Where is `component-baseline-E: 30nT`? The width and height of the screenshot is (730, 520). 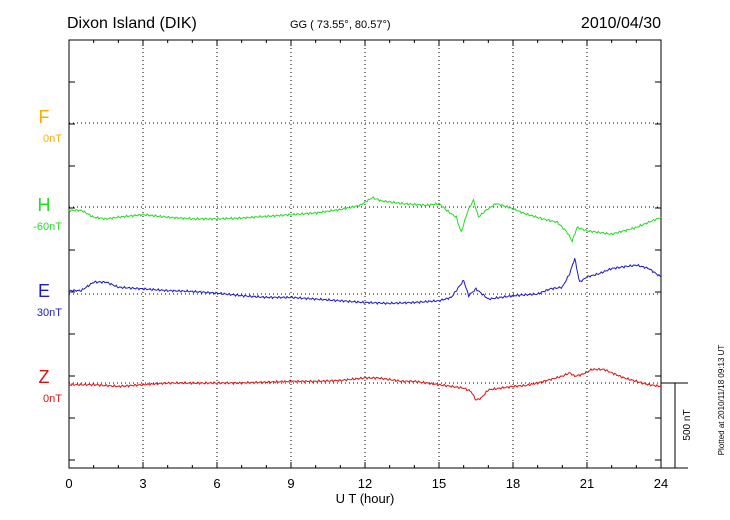
component-baseline-E: 30nT is located at coordinates (49, 313).